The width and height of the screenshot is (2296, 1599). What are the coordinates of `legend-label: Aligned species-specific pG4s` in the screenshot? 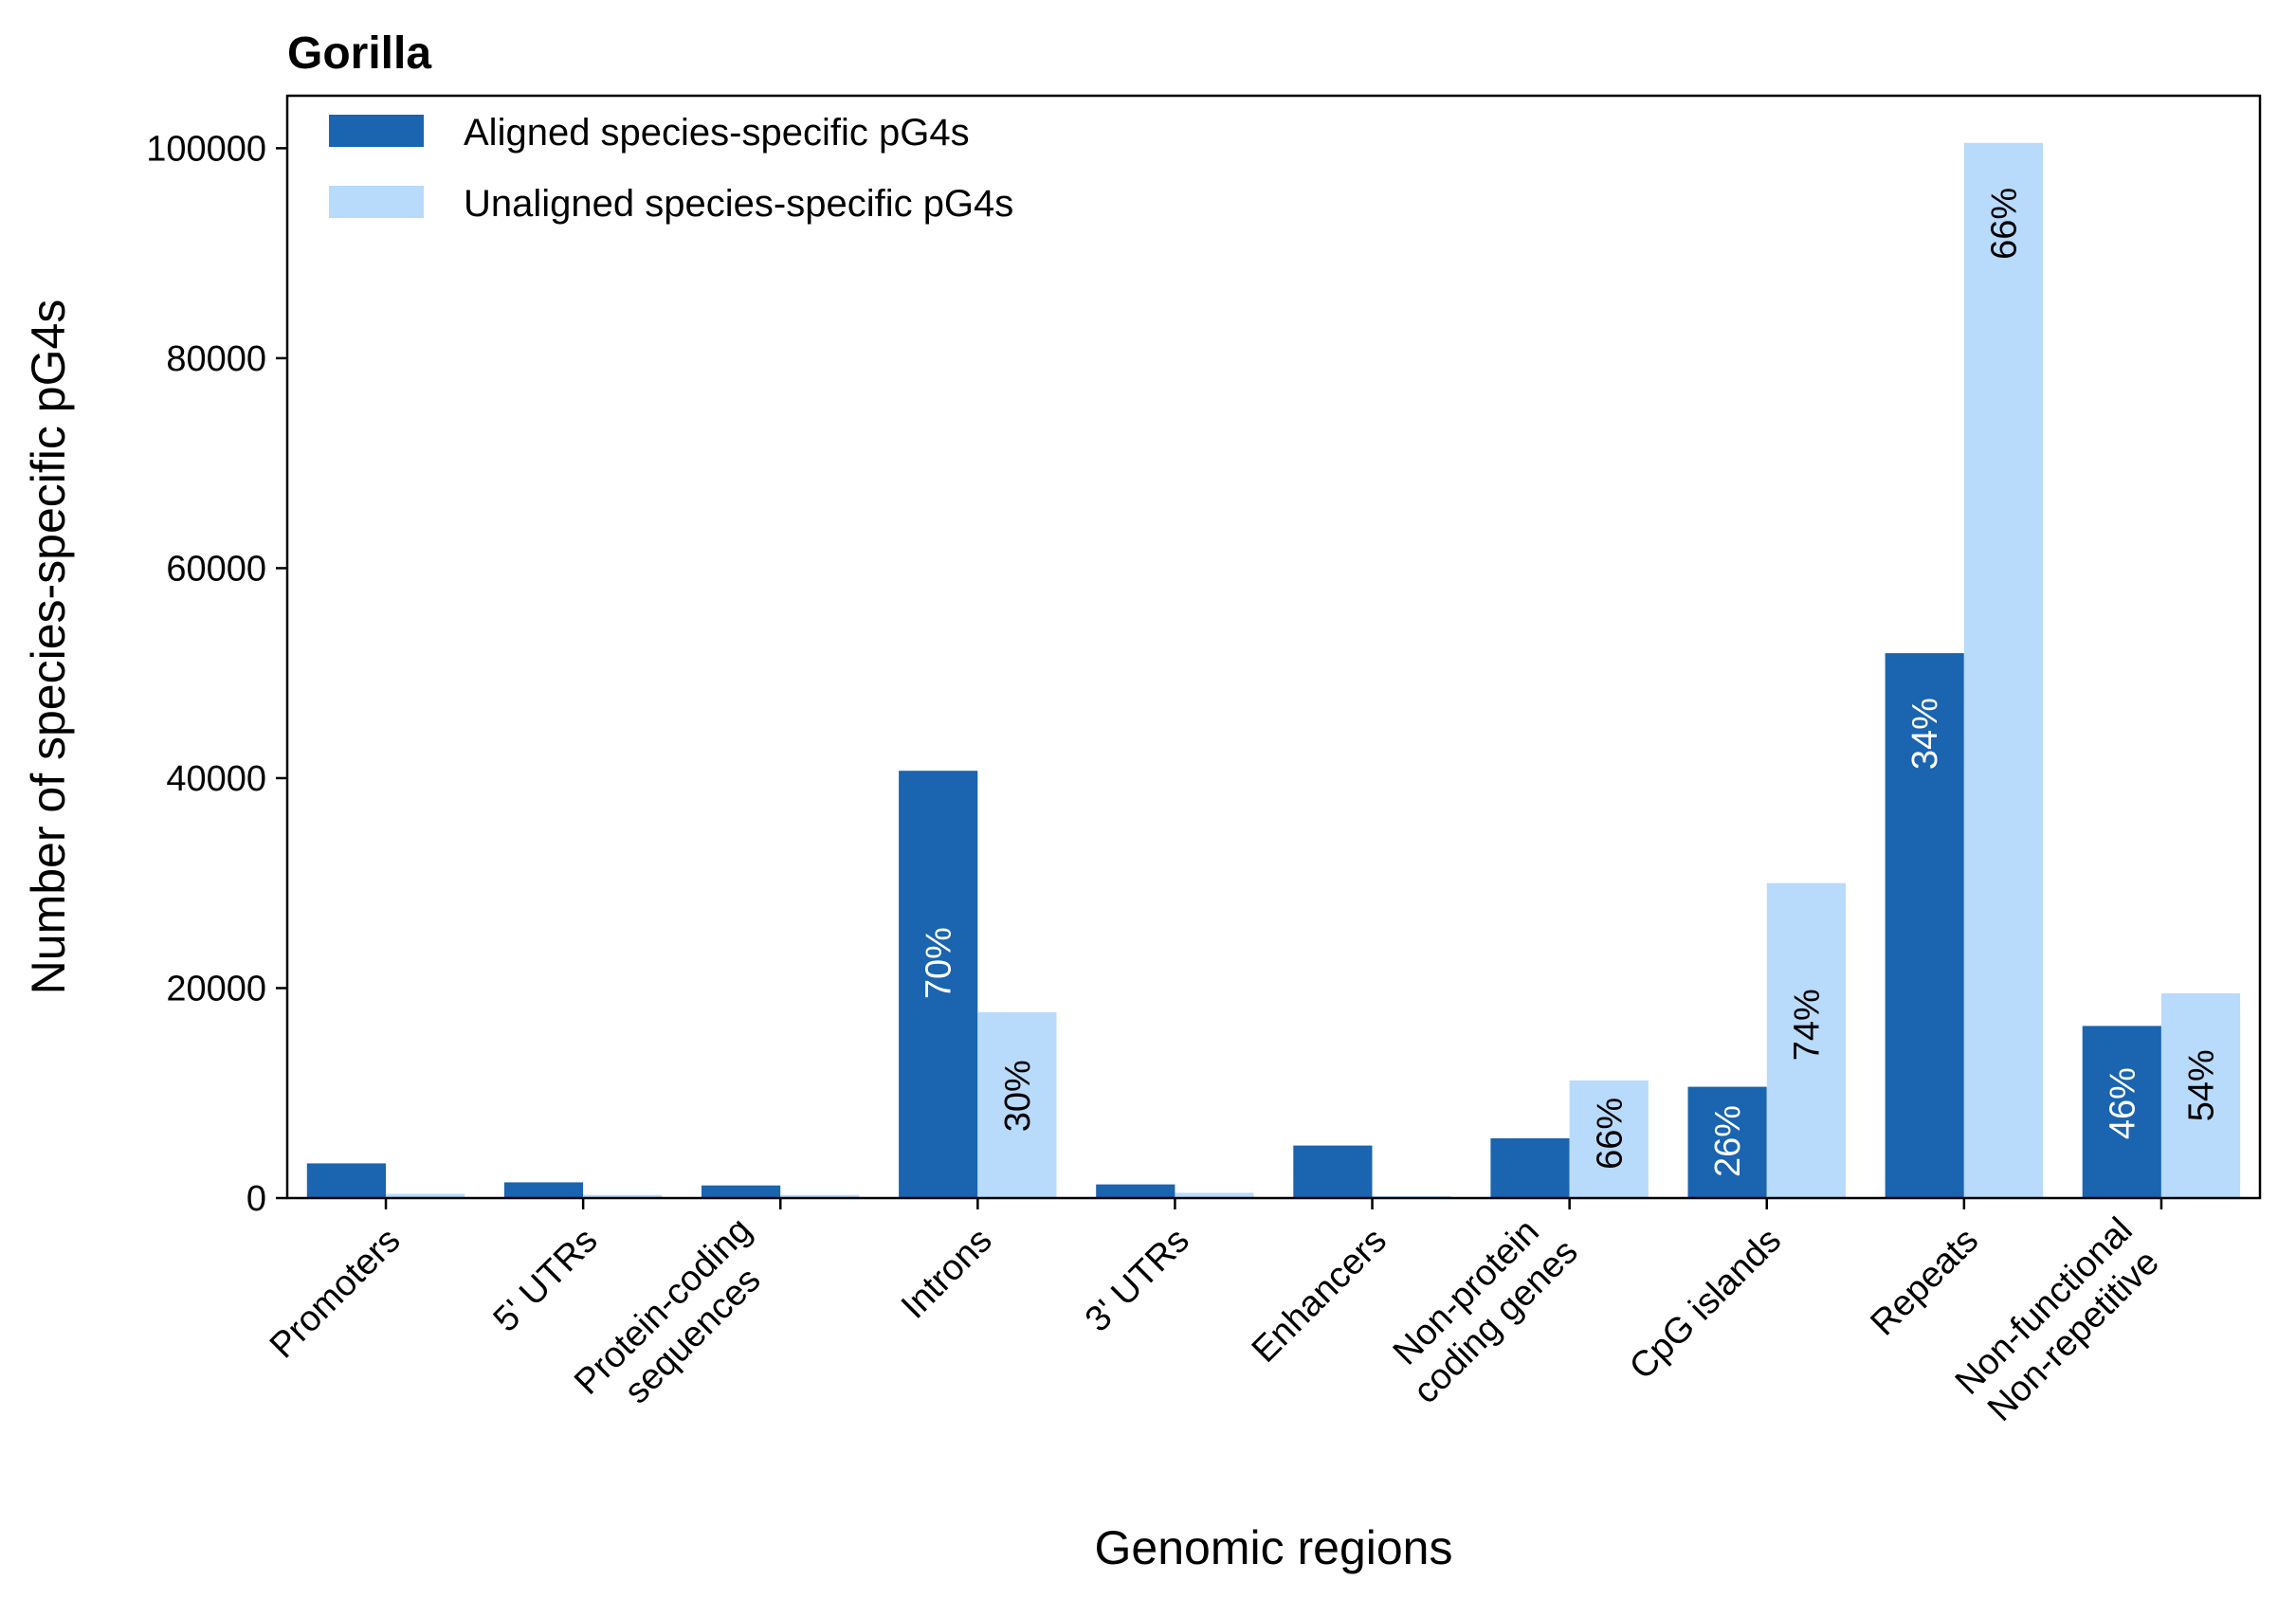 It's located at (717, 133).